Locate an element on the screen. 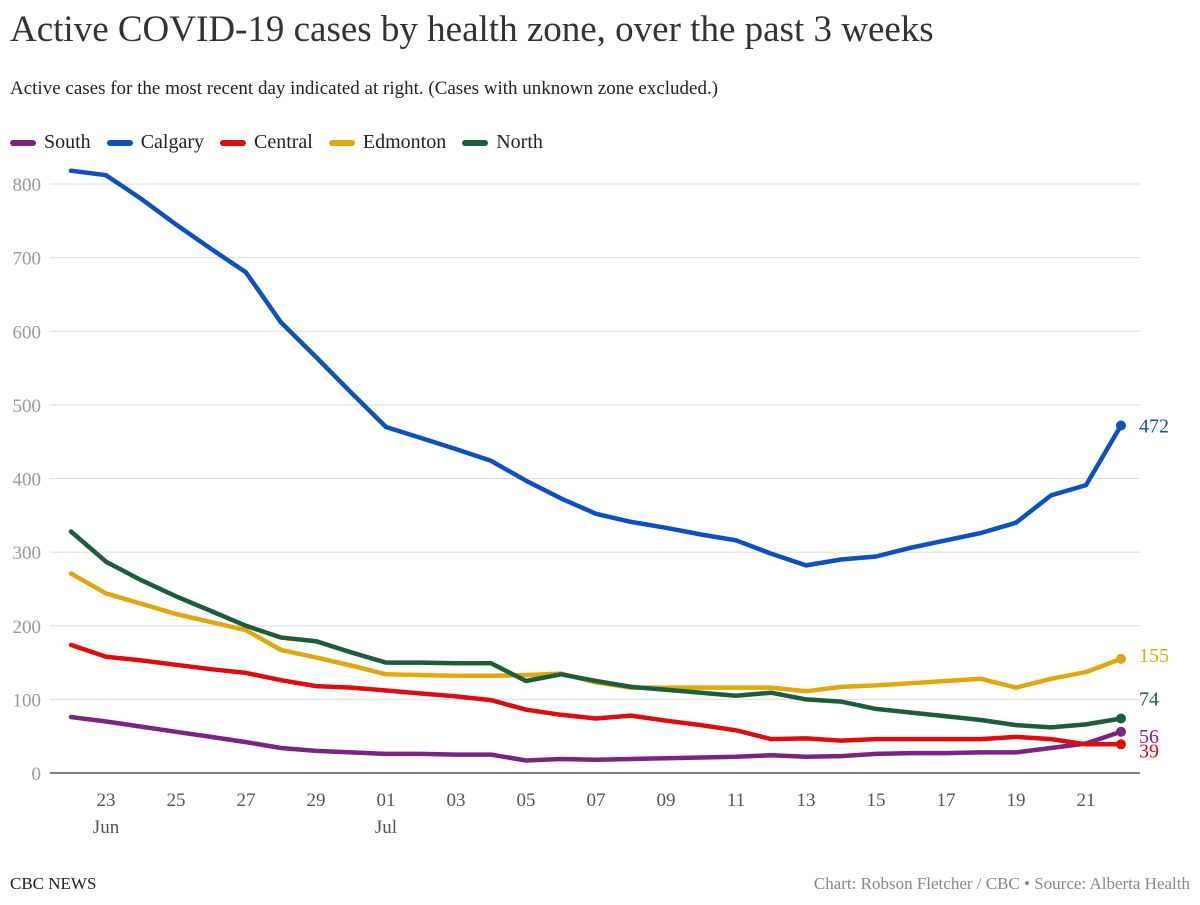  series-end-label-central: 39 is located at coordinates (1149, 751).